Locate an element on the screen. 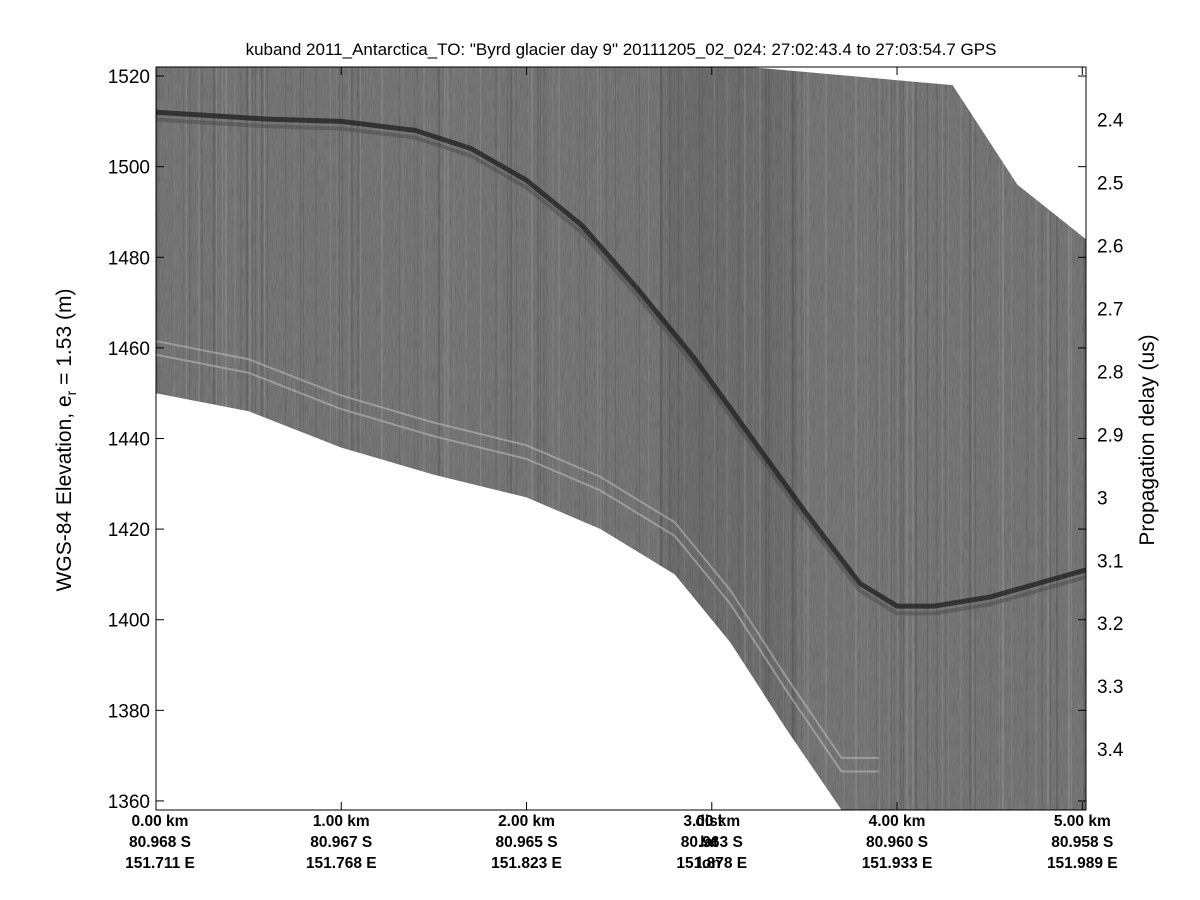  y2-tick-label-2.4: 2.4 is located at coordinates (1110, 120).